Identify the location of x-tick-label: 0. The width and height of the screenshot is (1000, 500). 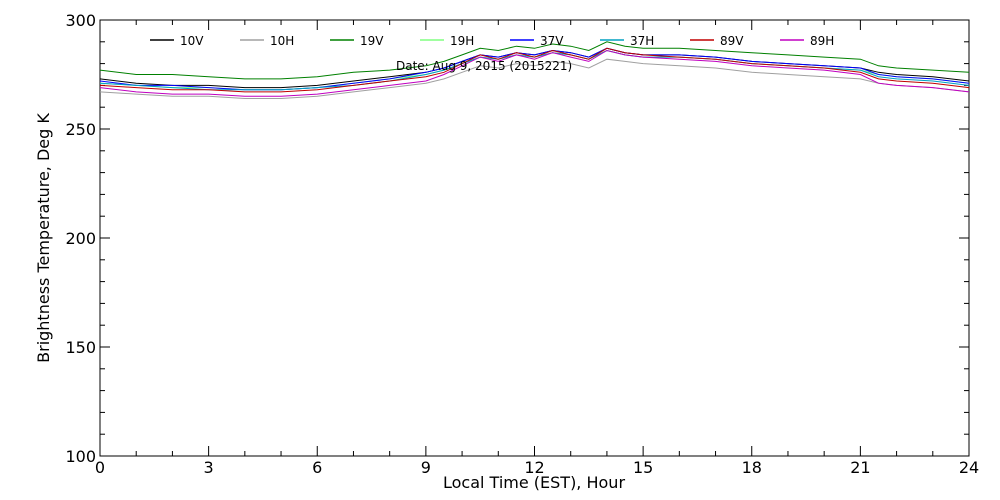
(100, 467).